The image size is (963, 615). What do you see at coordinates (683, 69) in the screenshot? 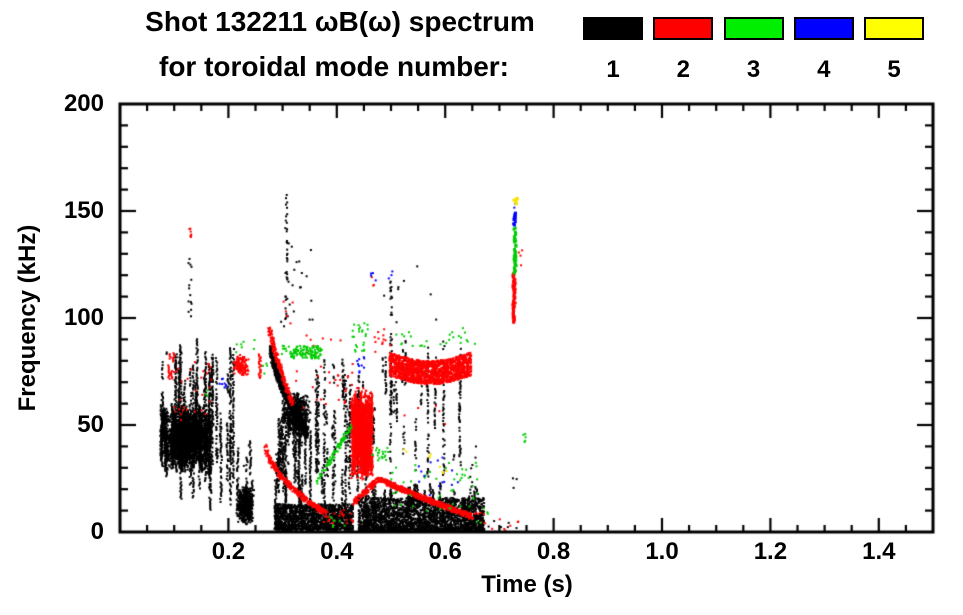
I see `legend-label-mode-2: 2` at bounding box center [683, 69].